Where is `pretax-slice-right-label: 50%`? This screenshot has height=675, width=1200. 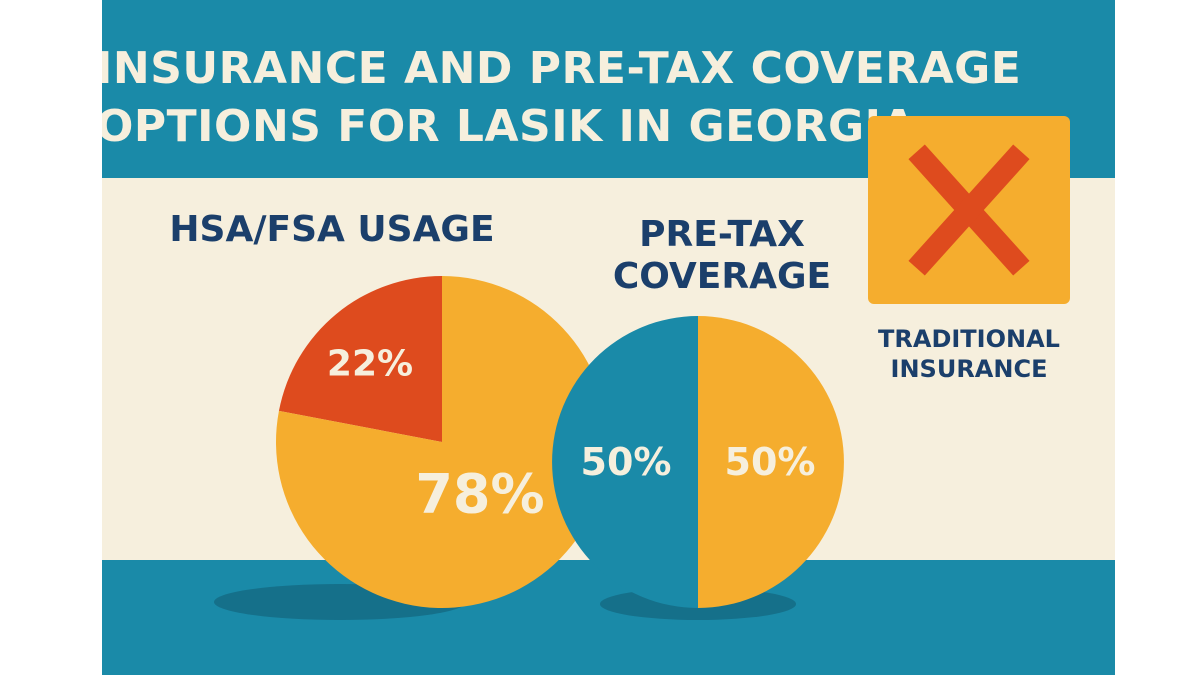
pretax-slice-right-label: 50% is located at coordinates (770, 462).